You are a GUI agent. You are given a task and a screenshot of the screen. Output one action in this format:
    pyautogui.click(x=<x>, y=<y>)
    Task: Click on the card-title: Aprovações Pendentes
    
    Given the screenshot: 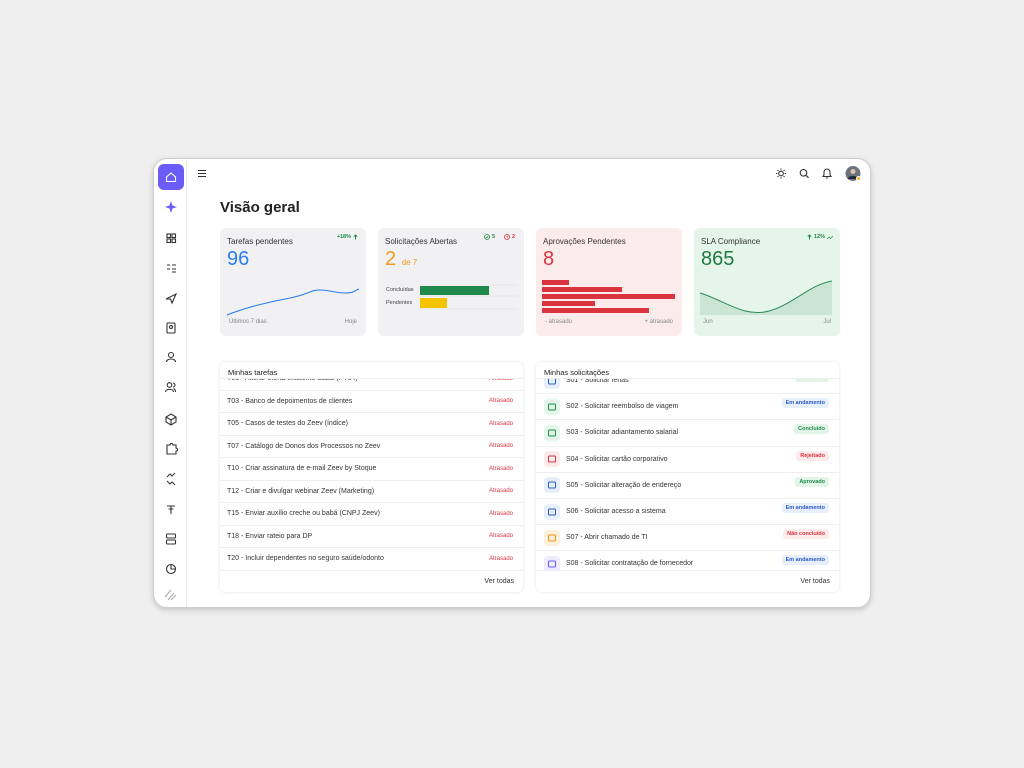 What is the action you would take?
    pyautogui.click(x=584, y=241)
    